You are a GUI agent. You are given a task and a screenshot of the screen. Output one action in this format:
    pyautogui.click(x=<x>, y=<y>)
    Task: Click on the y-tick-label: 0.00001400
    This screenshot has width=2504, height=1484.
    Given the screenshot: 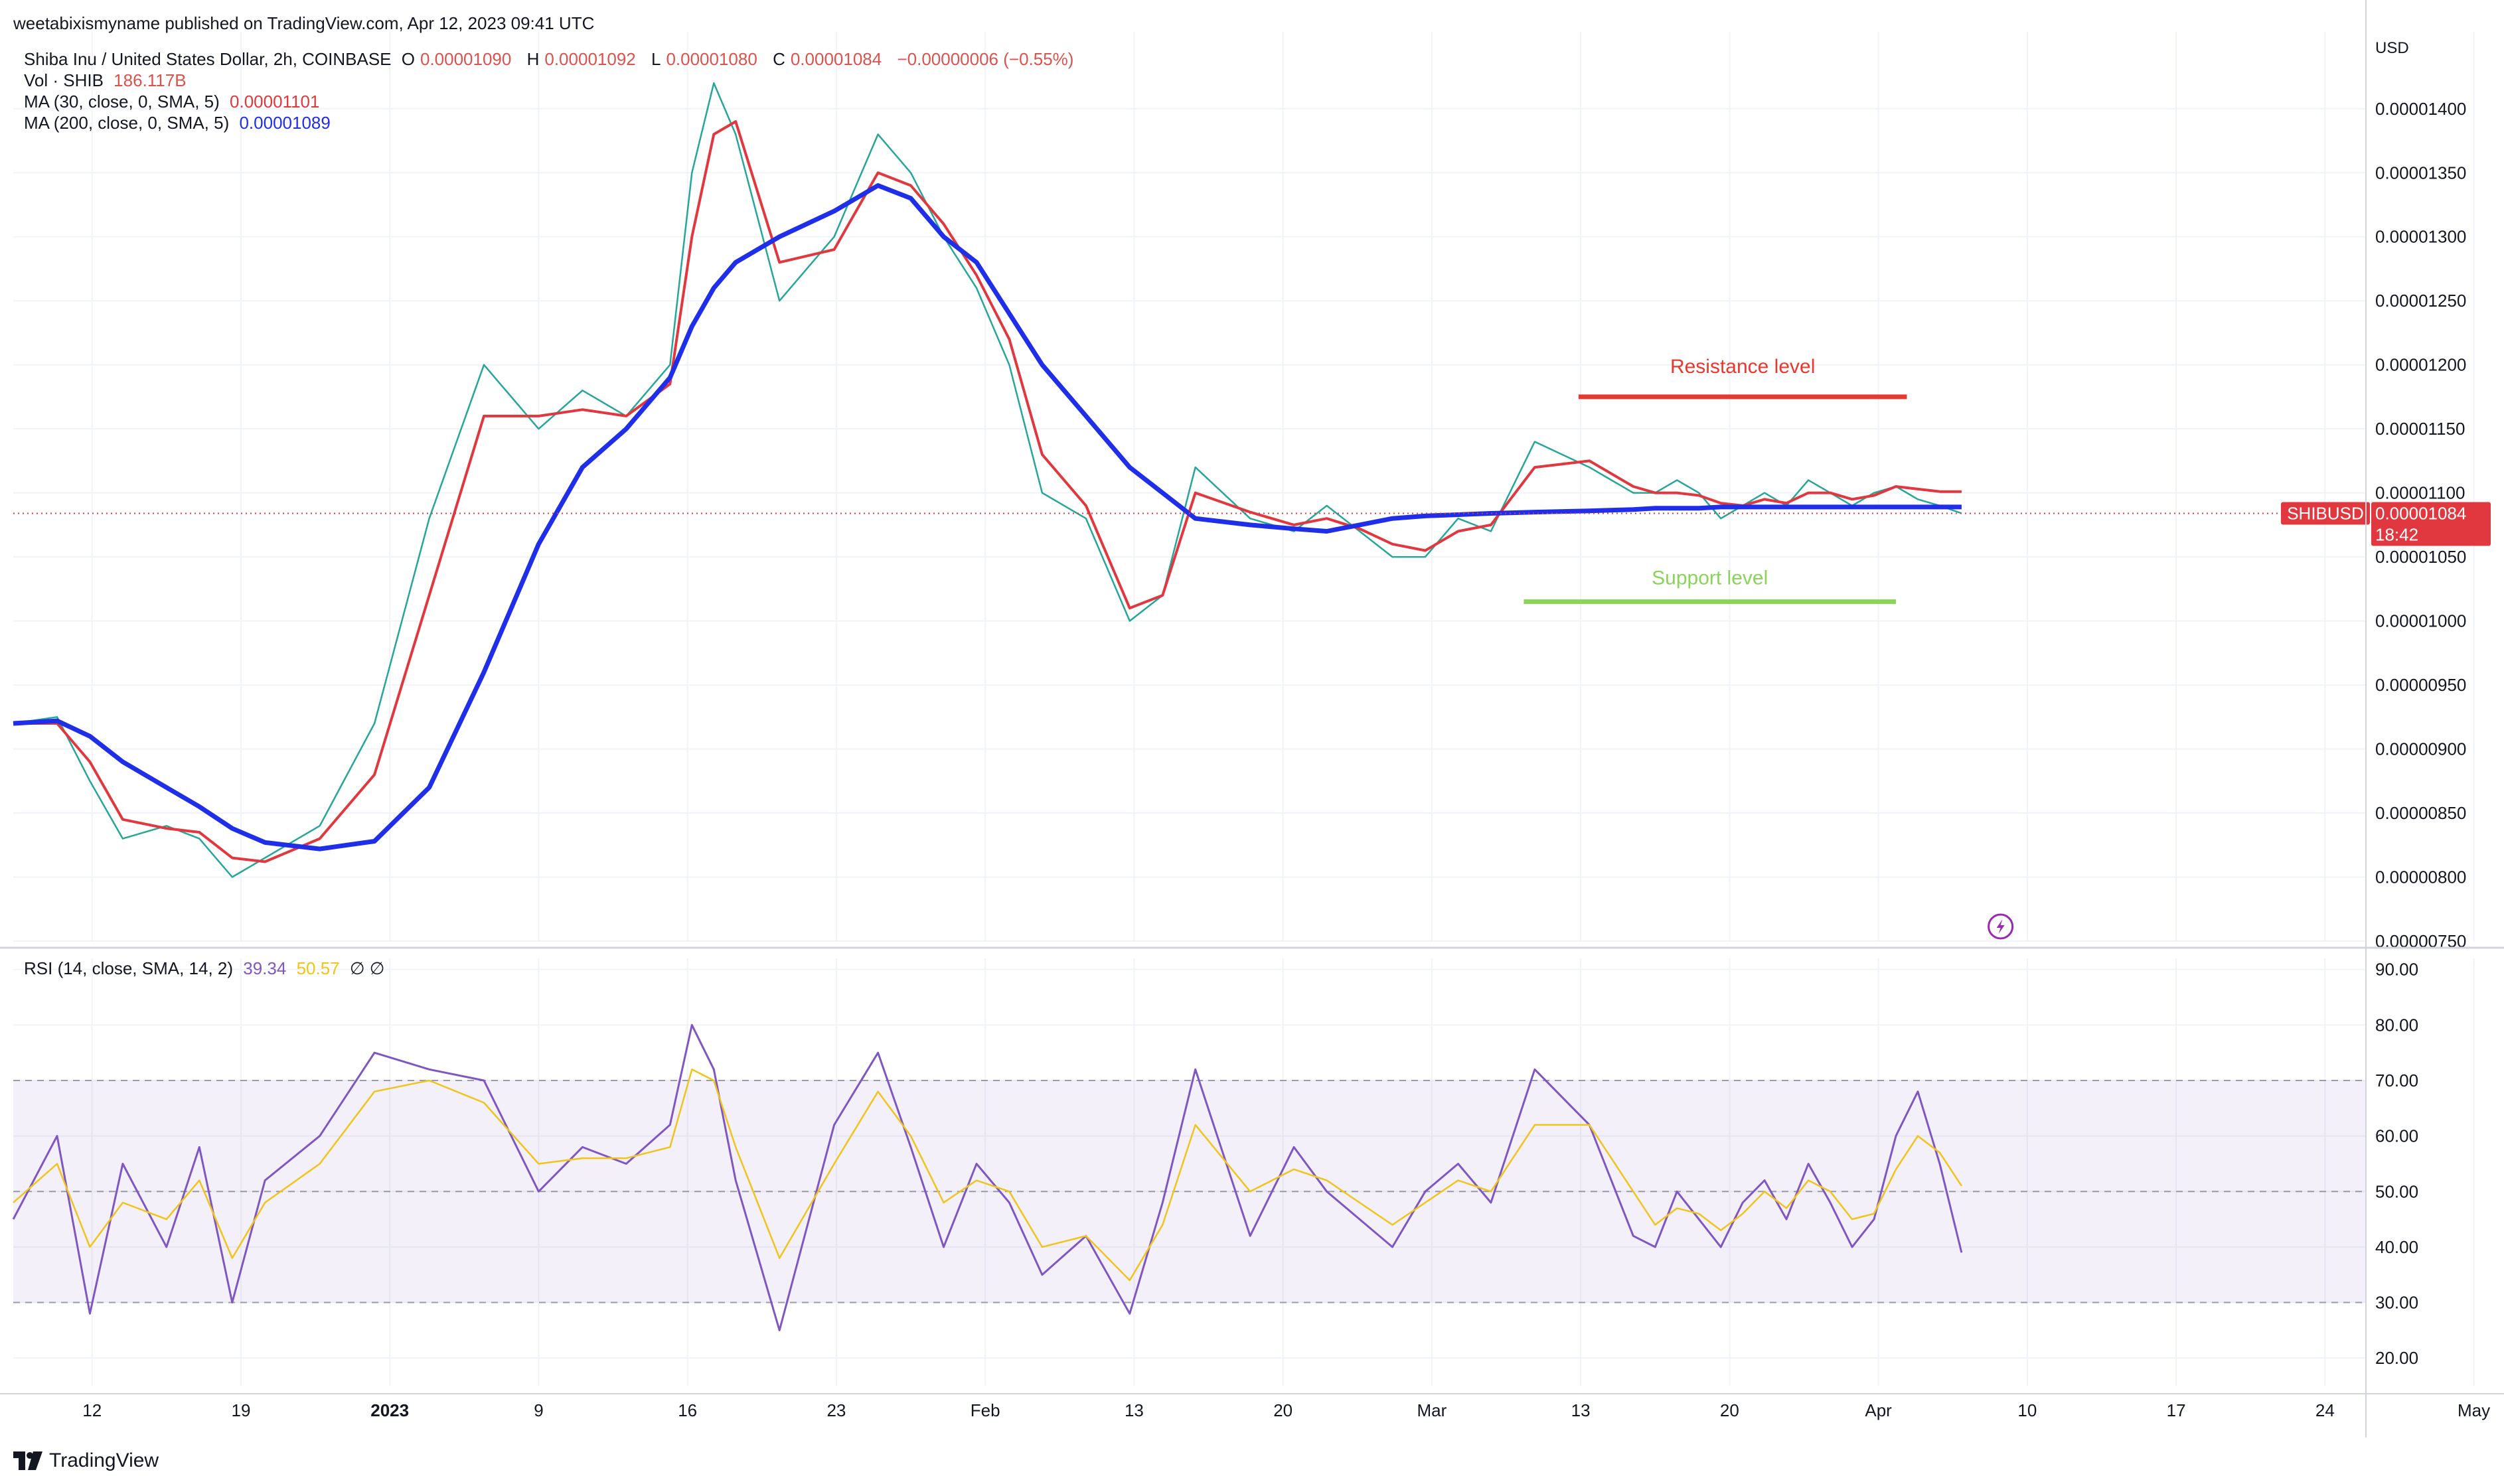 What is the action you would take?
    pyautogui.click(x=2420, y=109)
    